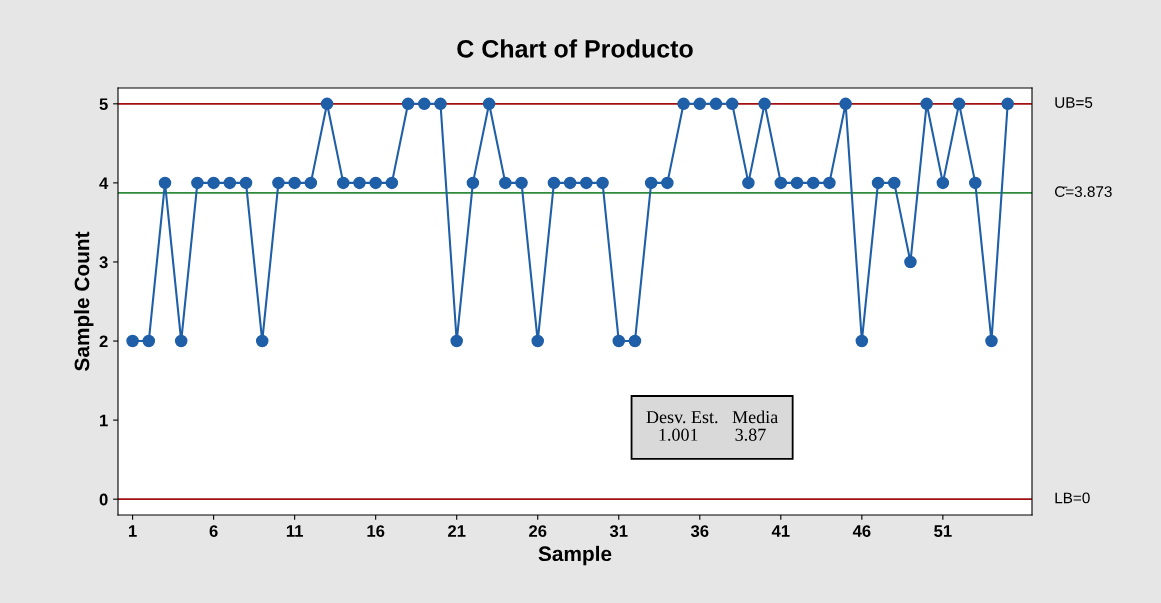  I want to click on ref-line-label: LB=0, so click(1072, 498).